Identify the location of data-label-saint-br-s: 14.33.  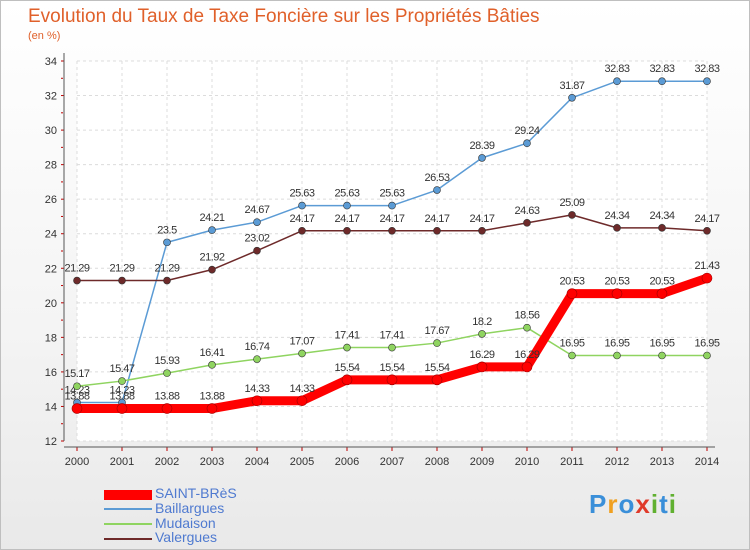
(256, 389).